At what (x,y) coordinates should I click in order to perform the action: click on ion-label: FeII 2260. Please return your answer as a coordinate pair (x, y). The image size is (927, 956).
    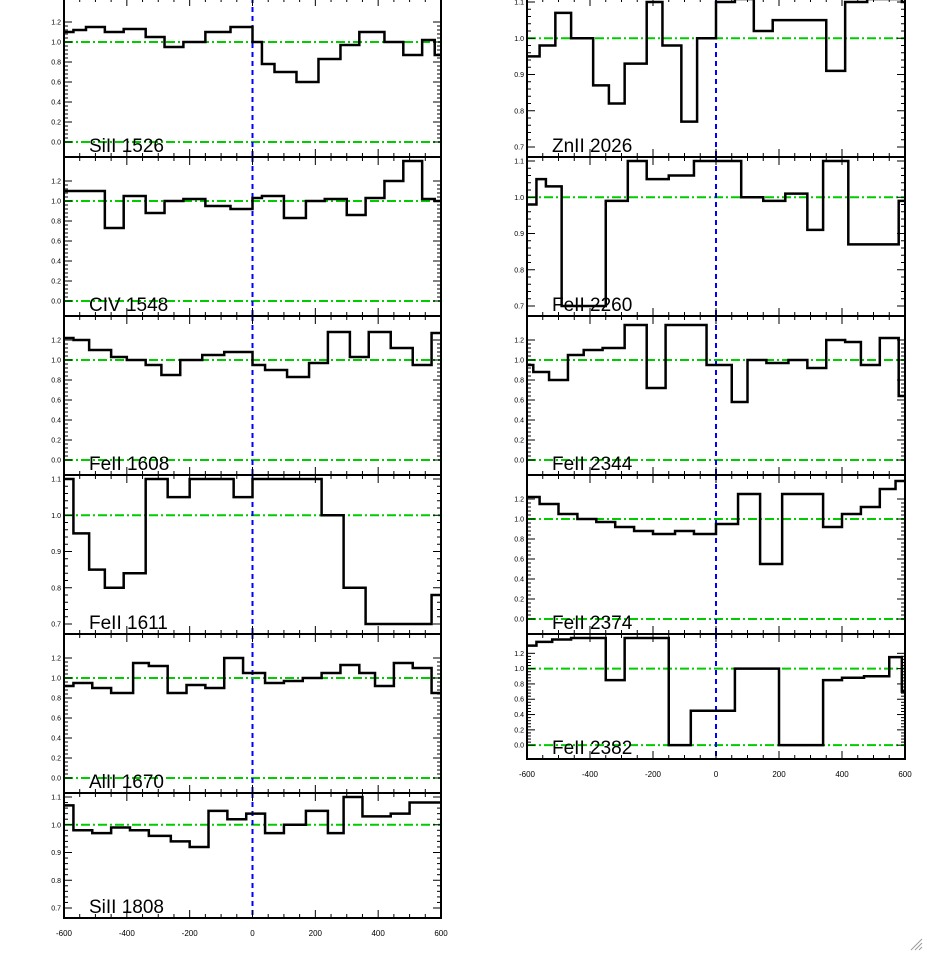
    Looking at the image, I should click on (592, 305).